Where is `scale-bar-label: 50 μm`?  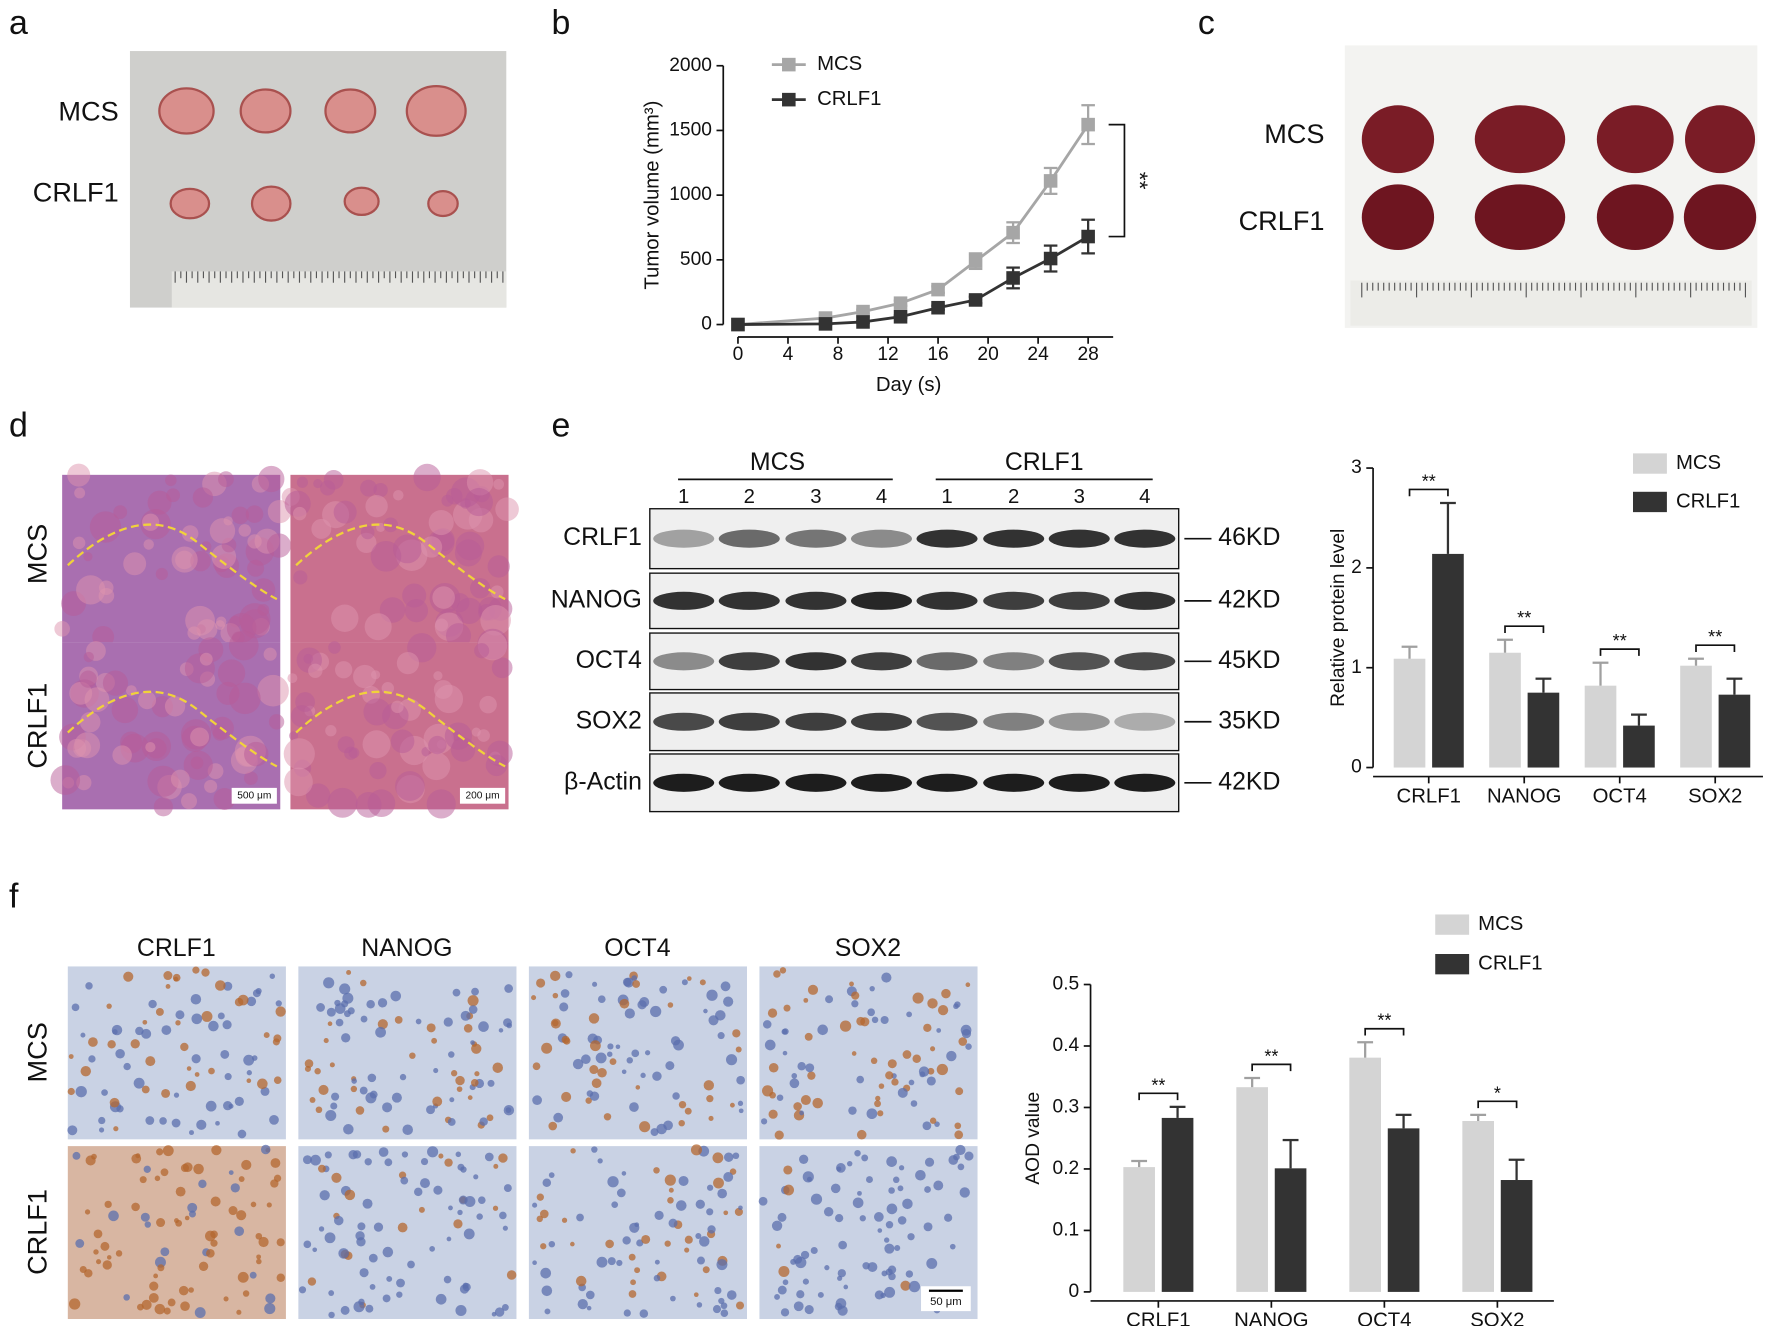
scale-bar-label: 50 μm is located at coordinates (946, 1302).